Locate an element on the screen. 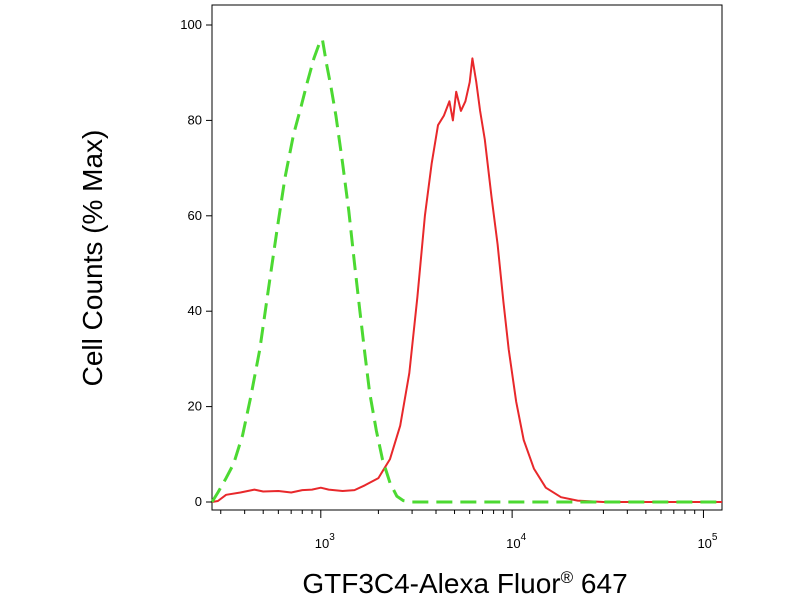  x-axis: 10³ 10⁴ 10⁵ is located at coordinates (469, 530).